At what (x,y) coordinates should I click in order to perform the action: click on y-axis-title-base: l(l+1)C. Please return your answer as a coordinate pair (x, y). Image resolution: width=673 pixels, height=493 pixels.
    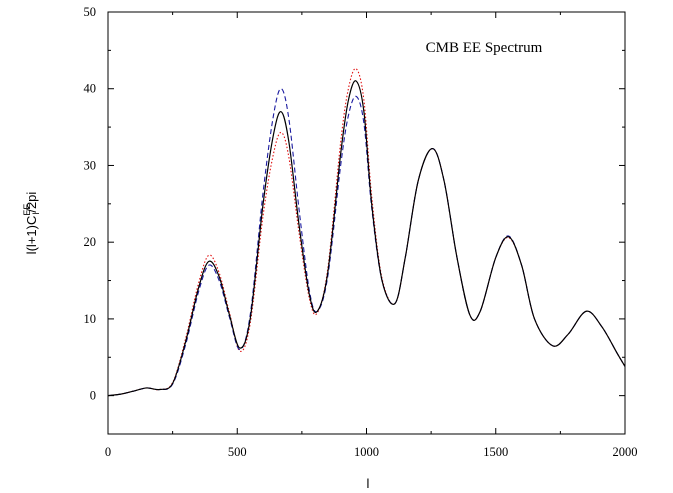
    Looking at the image, I should click on (31, 235).